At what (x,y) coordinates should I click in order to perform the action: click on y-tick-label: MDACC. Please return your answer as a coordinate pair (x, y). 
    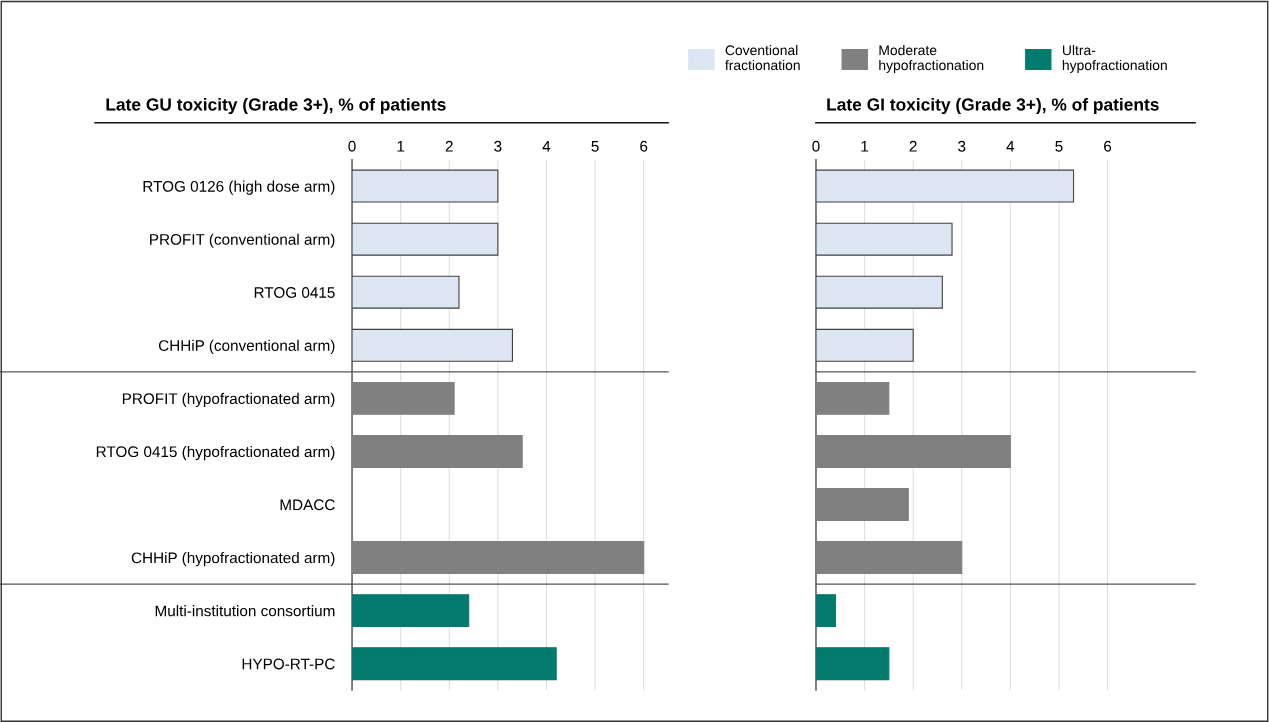
    Looking at the image, I should click on (307, 505).